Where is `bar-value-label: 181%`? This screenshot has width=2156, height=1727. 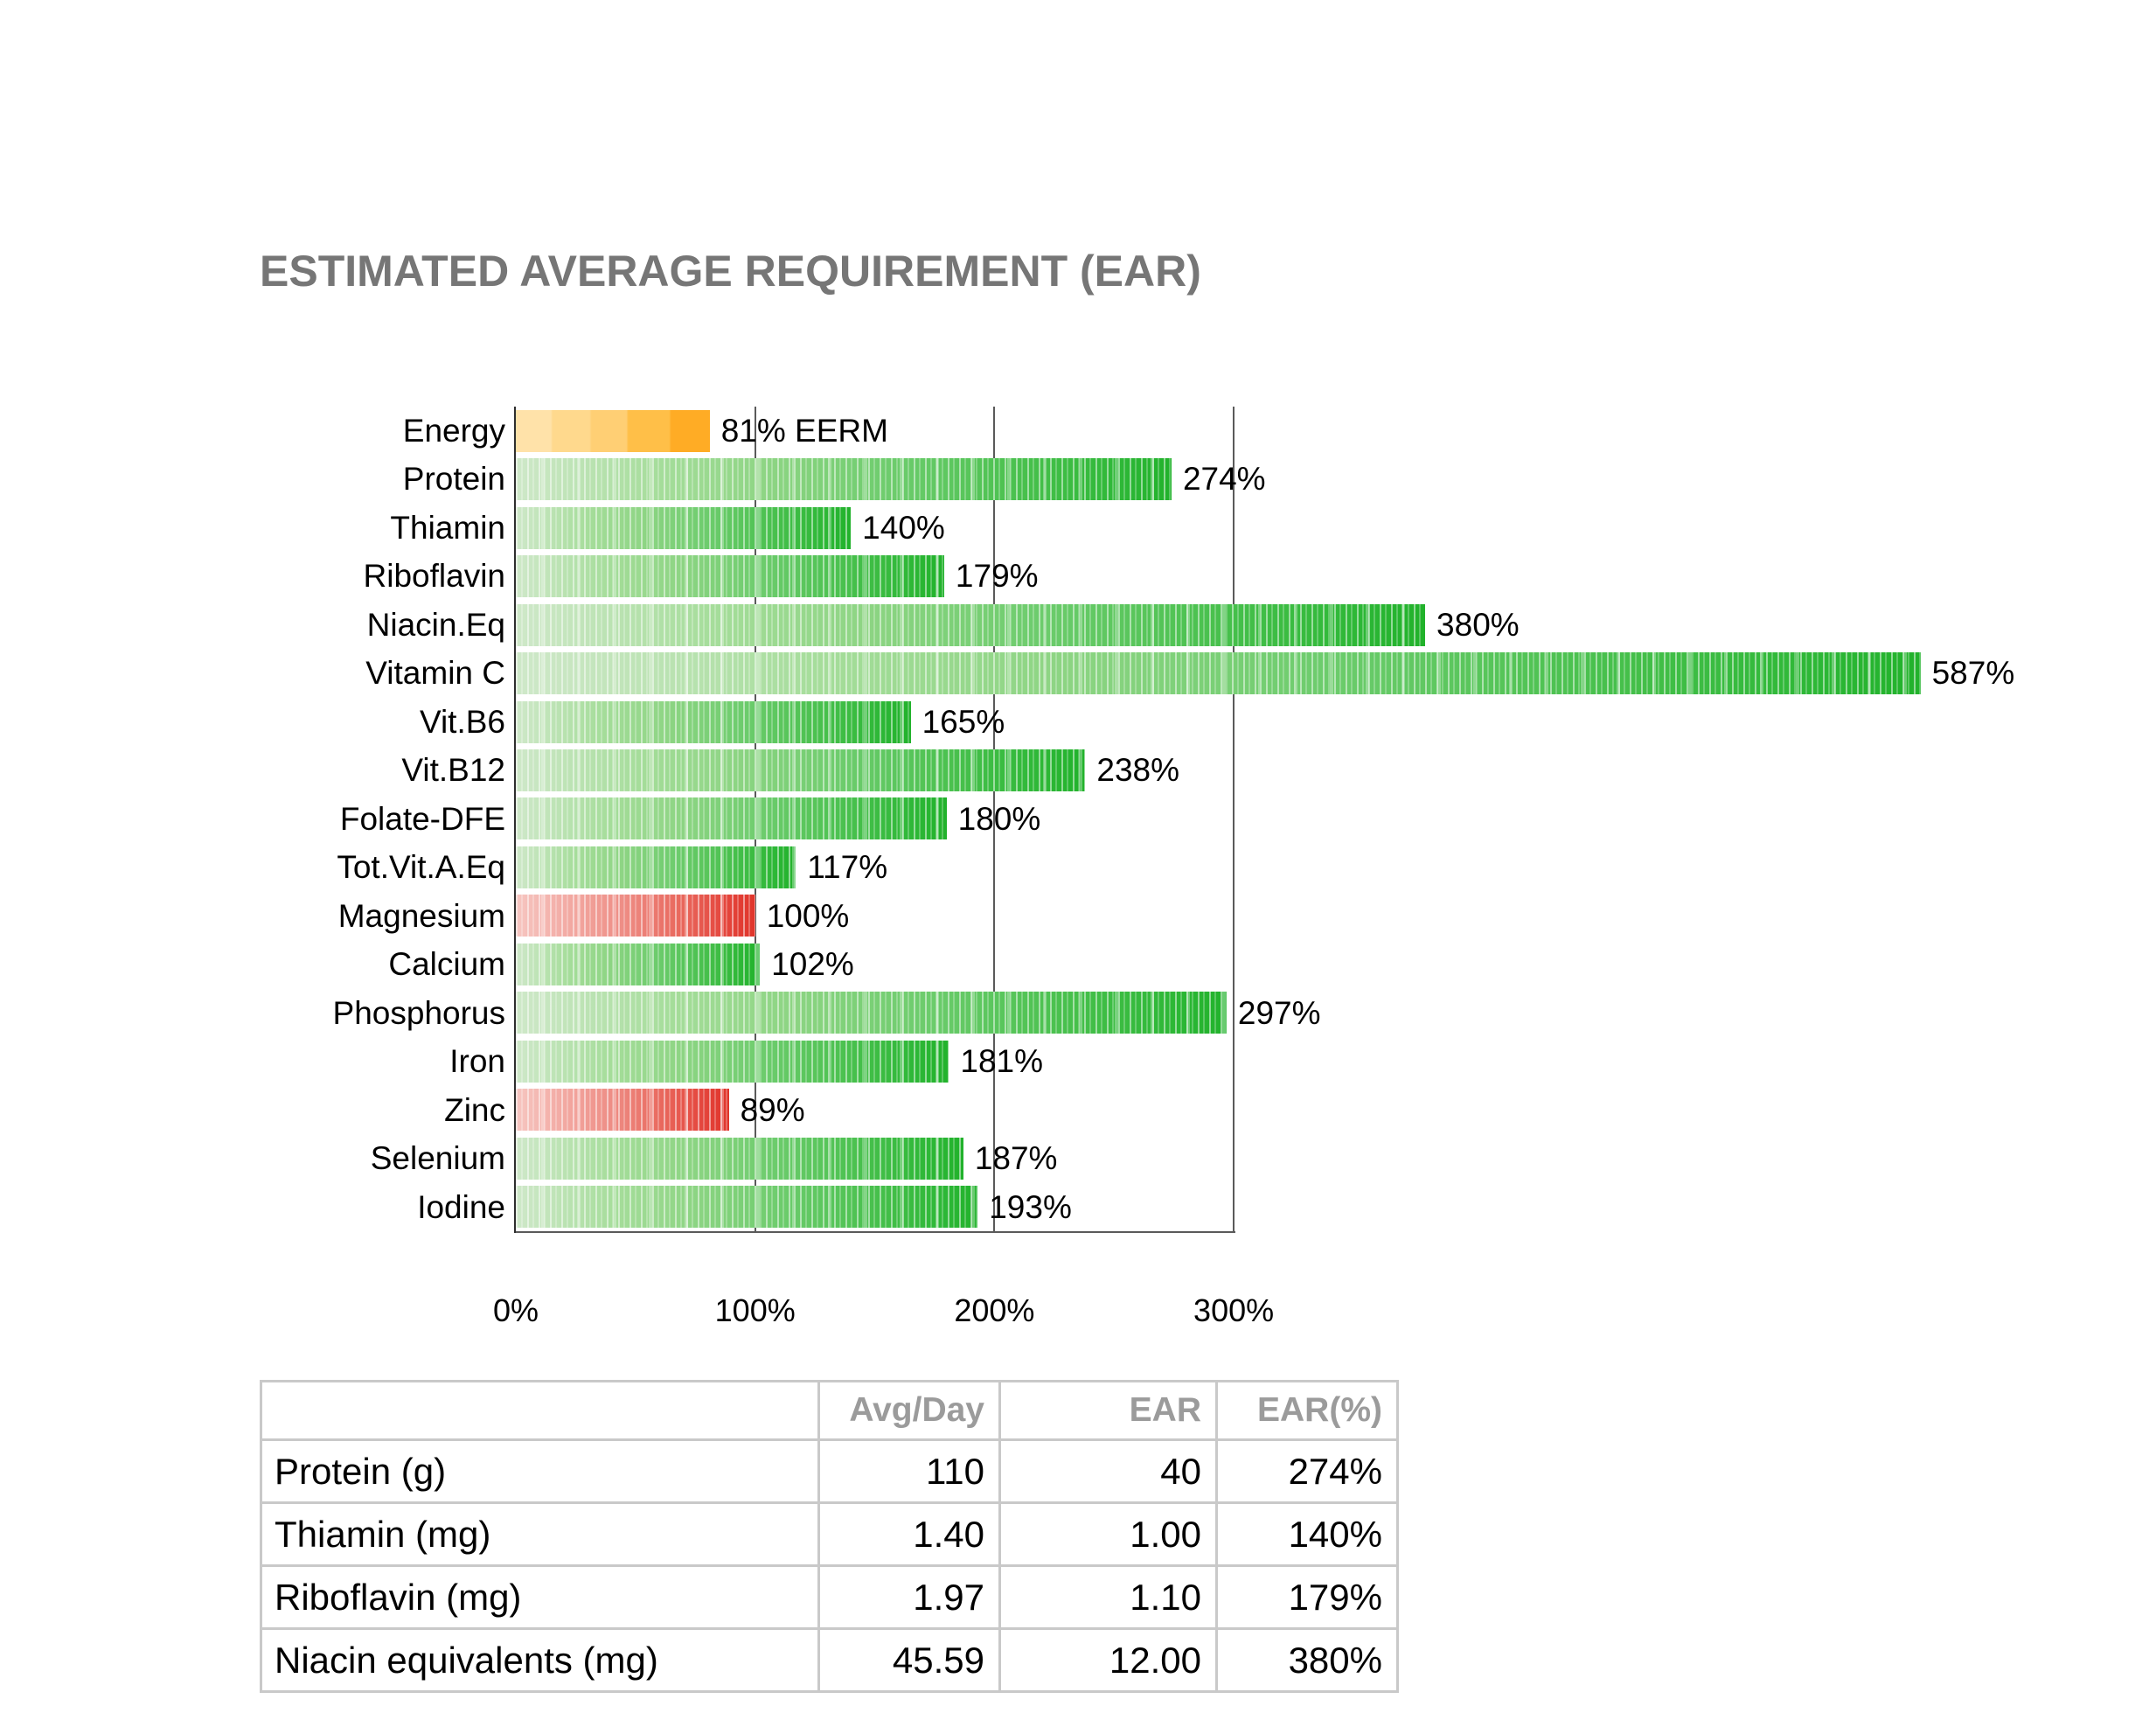 bar-value-label: 181% is located at coordinates (1002, 1061).